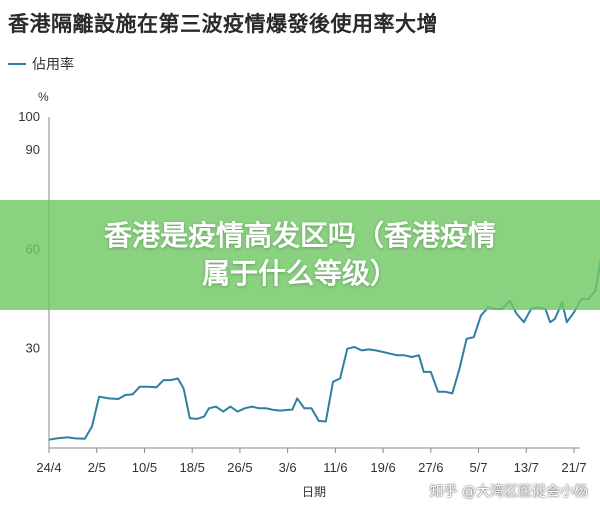 The height and width of the screenshot is (513, 600). Describe the element at coordinates (48, 467) in the screenshot. I see `x-tick-label: 24/4` at that location.